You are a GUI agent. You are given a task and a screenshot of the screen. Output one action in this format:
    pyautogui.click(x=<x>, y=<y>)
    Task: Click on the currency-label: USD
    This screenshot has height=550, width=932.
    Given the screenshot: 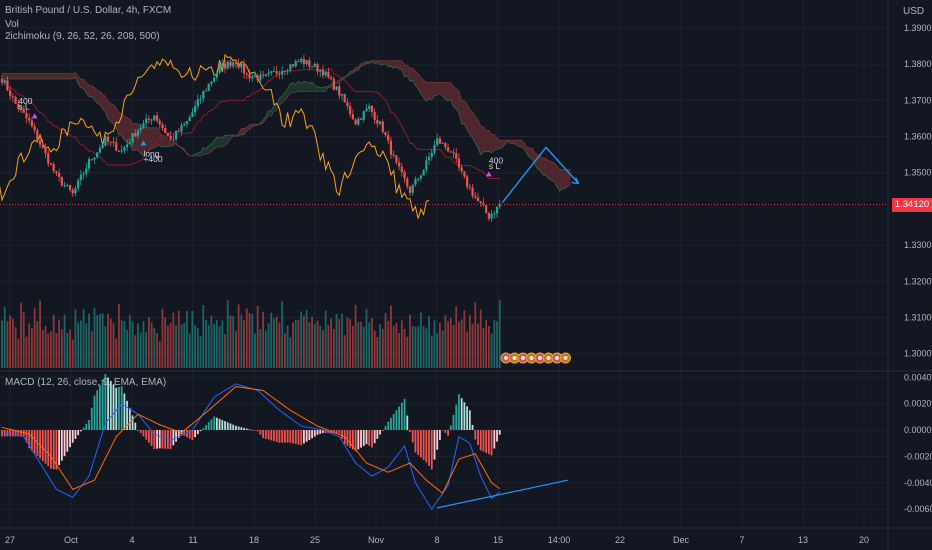 What is the action you would take?
    pyautogui.click(x=914, y=11)
    